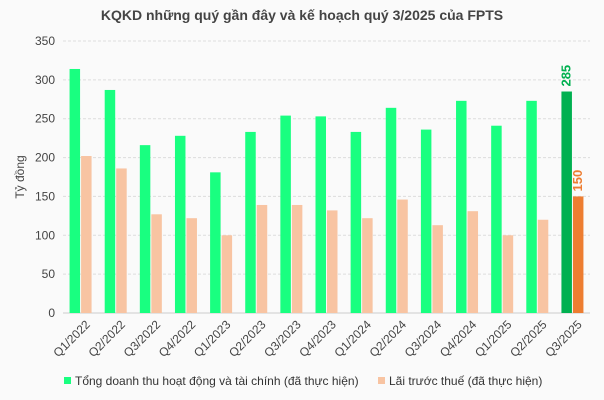 This screenshot has width=604, height=400. I want to click on x-tick-label: Q1/2022, so click(71, 338).